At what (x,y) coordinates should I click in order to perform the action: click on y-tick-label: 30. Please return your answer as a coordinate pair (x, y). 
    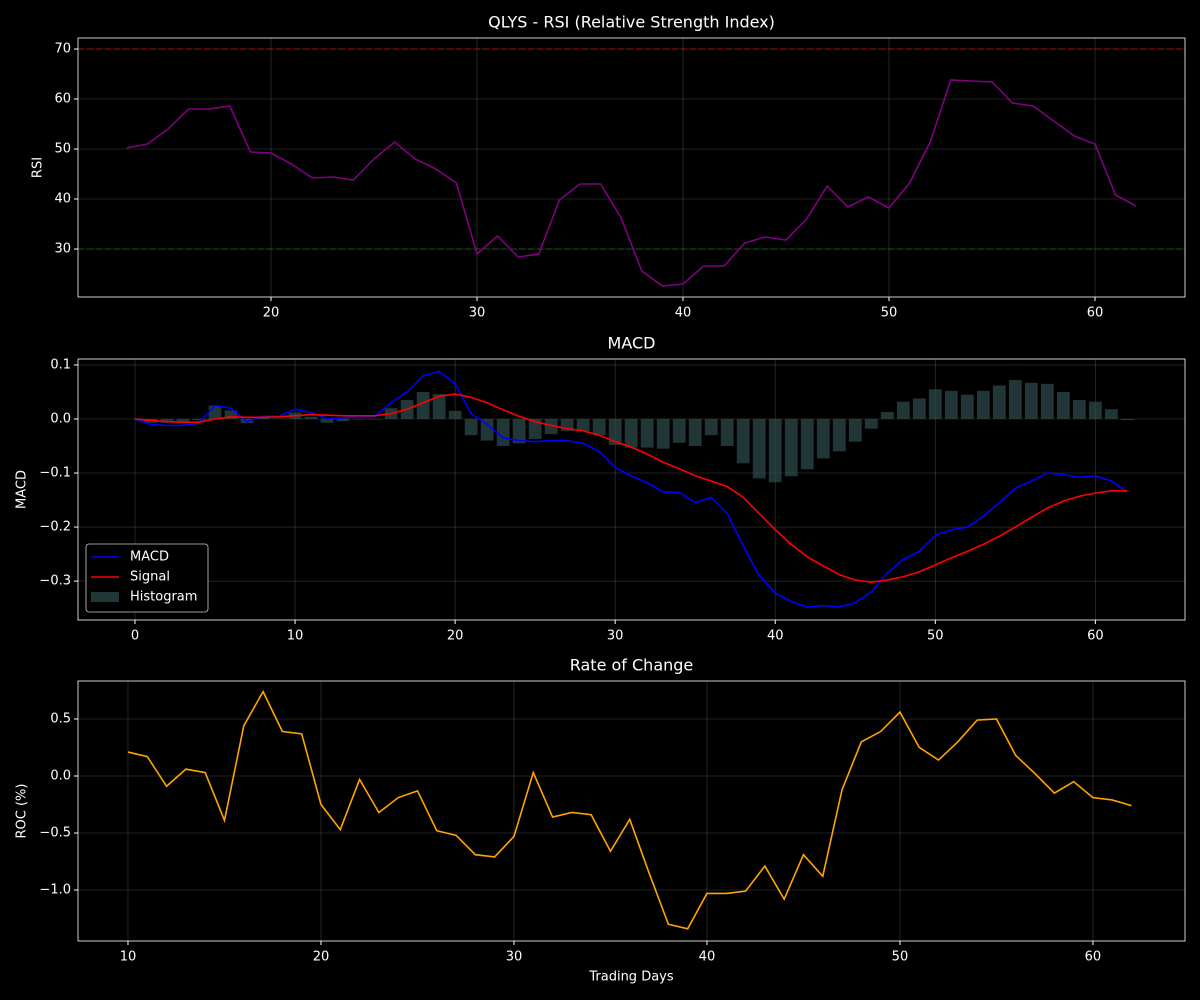
    Looking at the image, I should click on (62, 249).